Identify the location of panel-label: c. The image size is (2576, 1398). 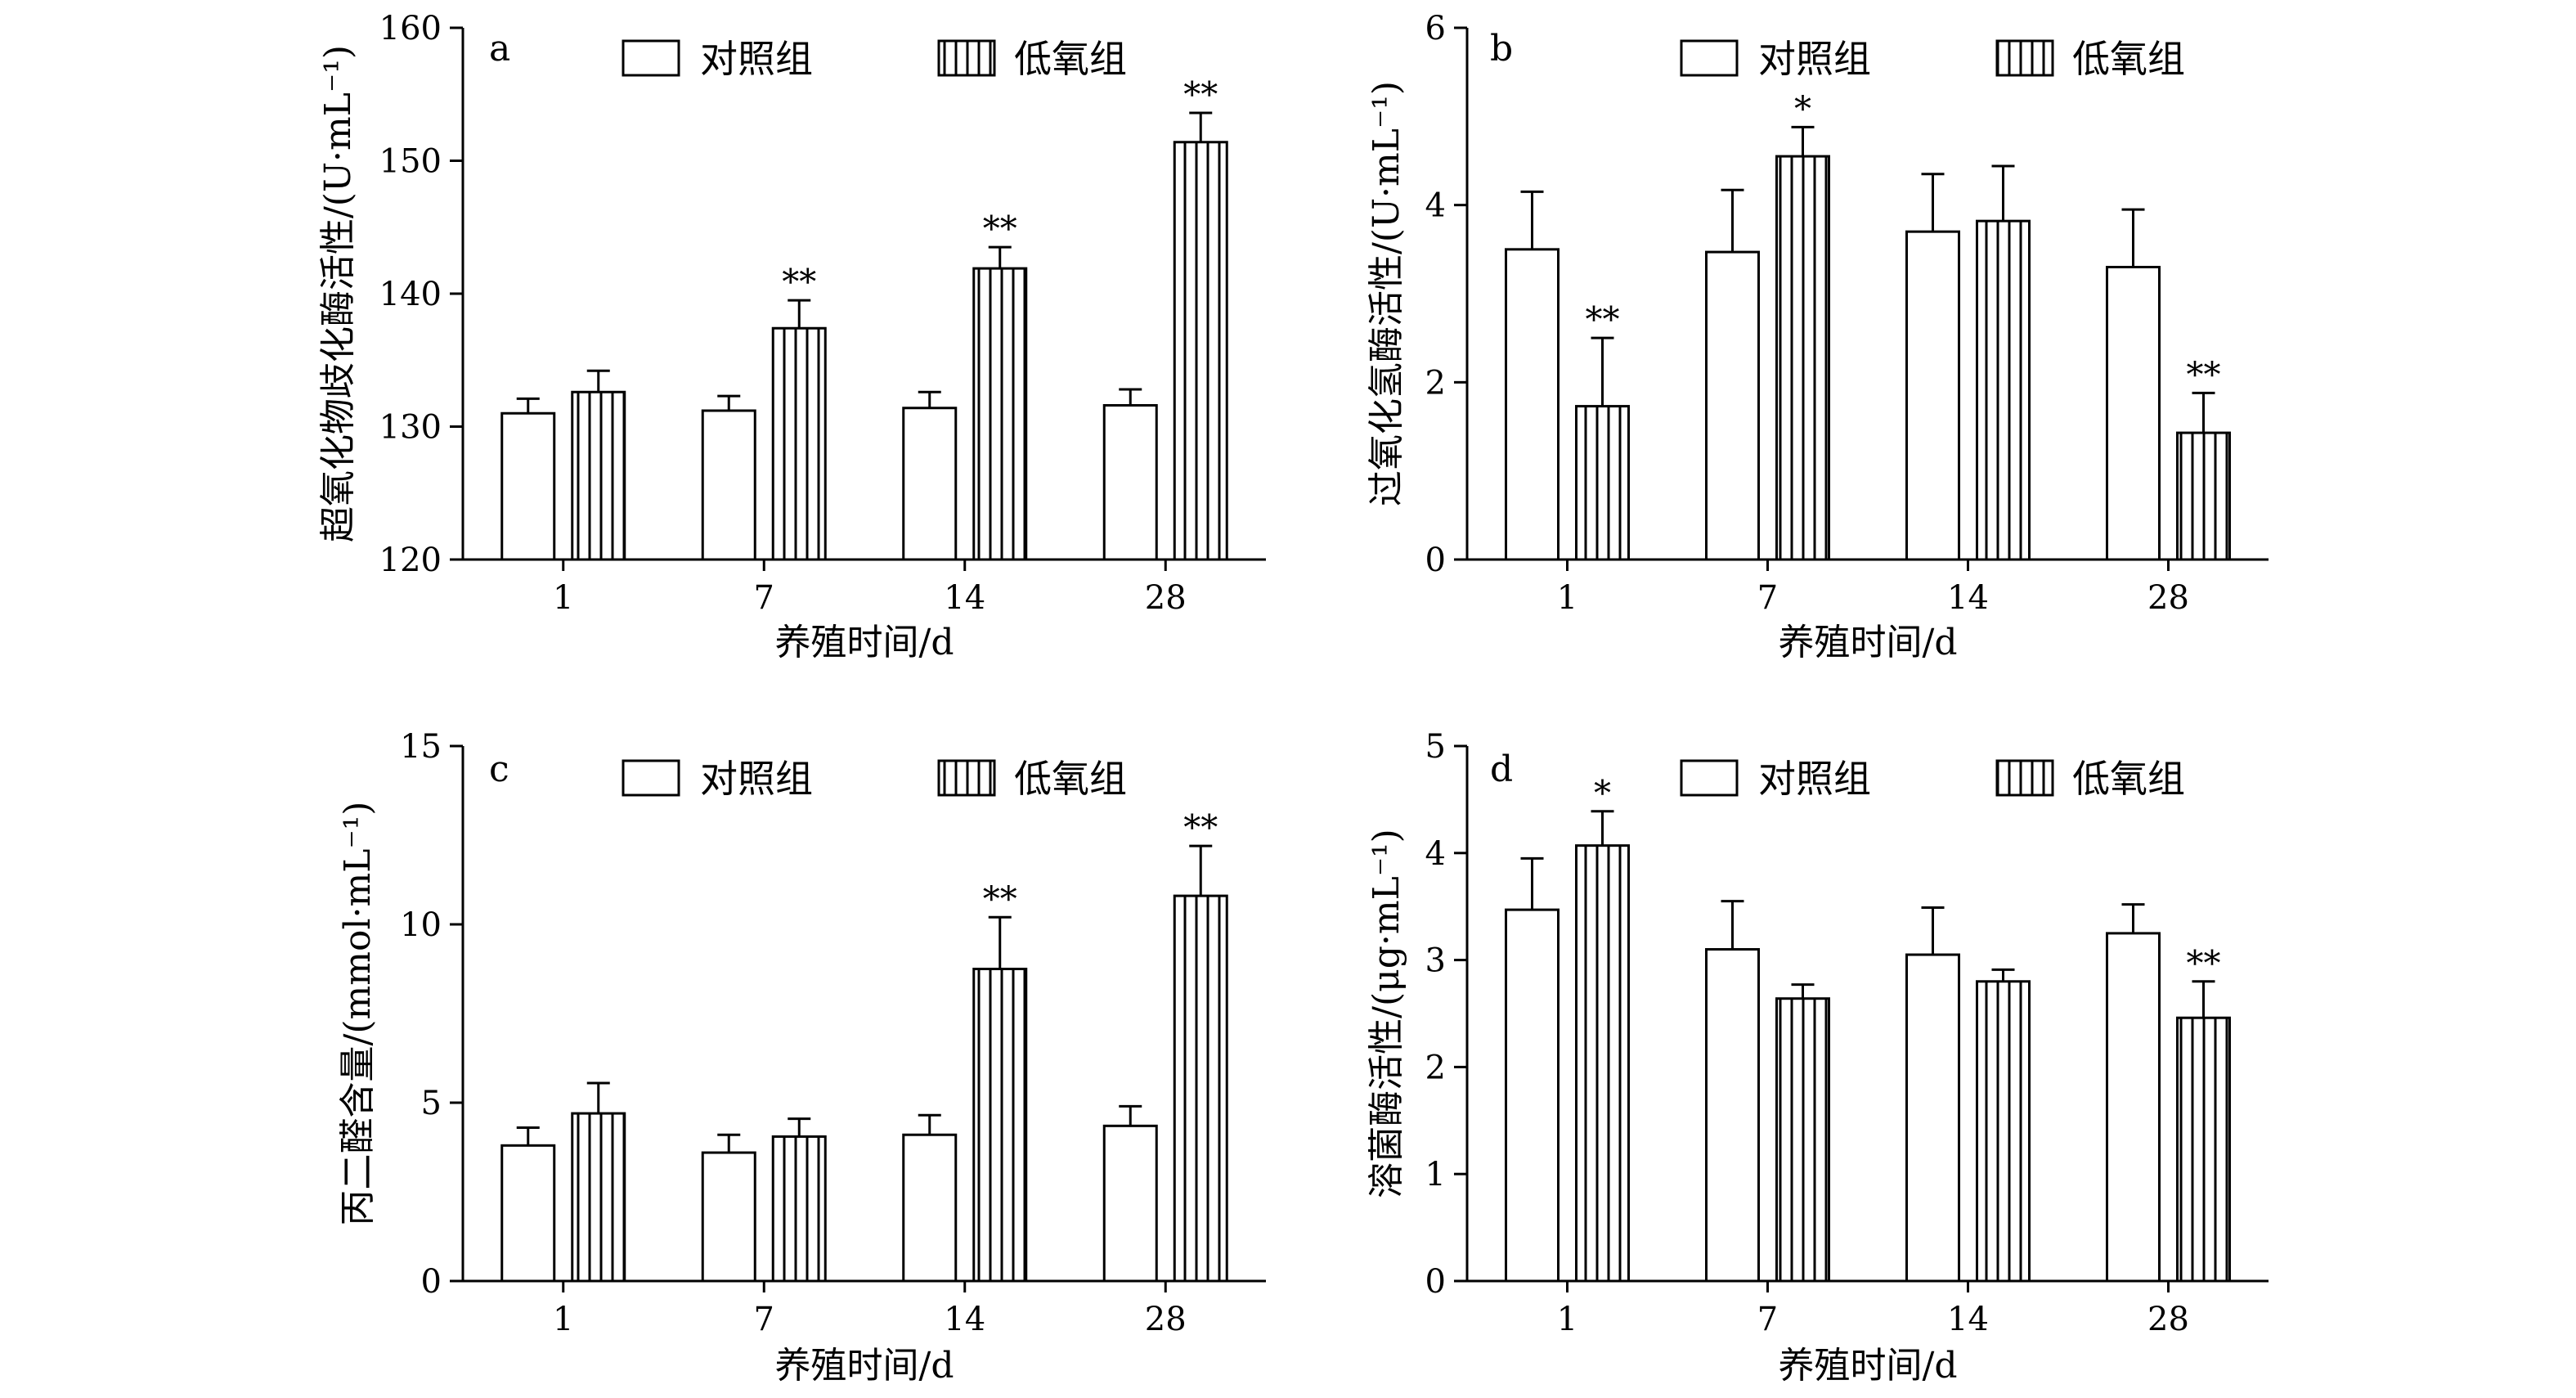
(499, 769).